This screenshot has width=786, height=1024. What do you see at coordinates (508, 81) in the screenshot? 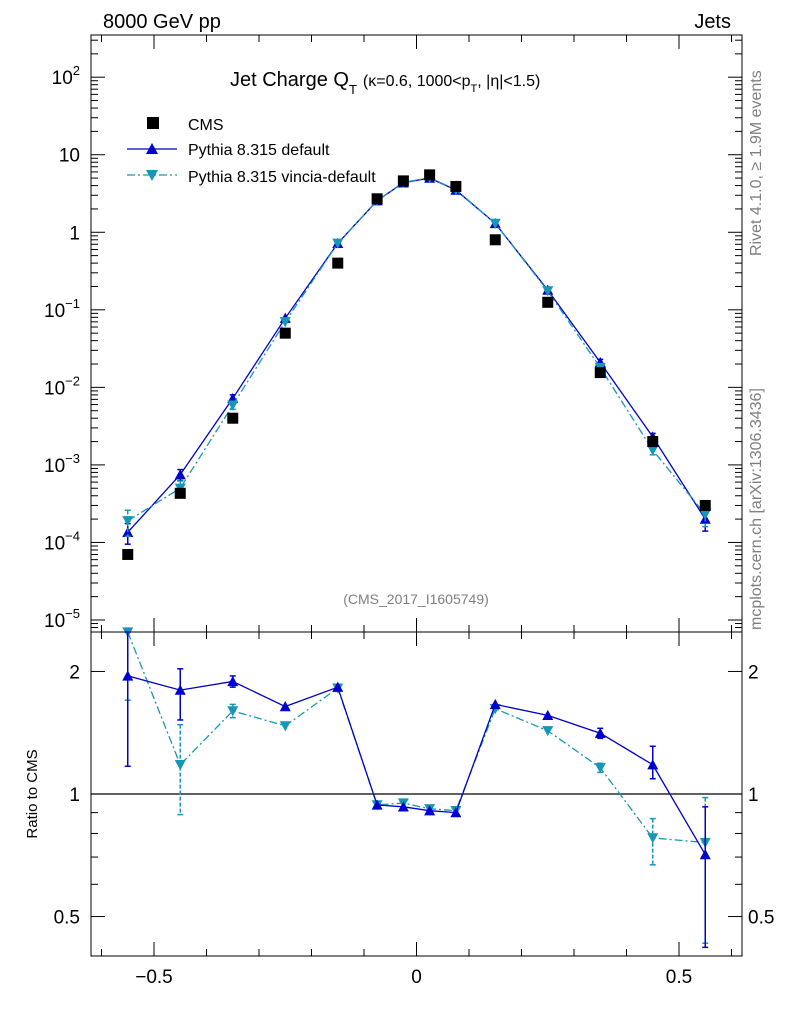
I see `title-cuts-tail: , |η|<1.5)` at bounding box center [508, 81].